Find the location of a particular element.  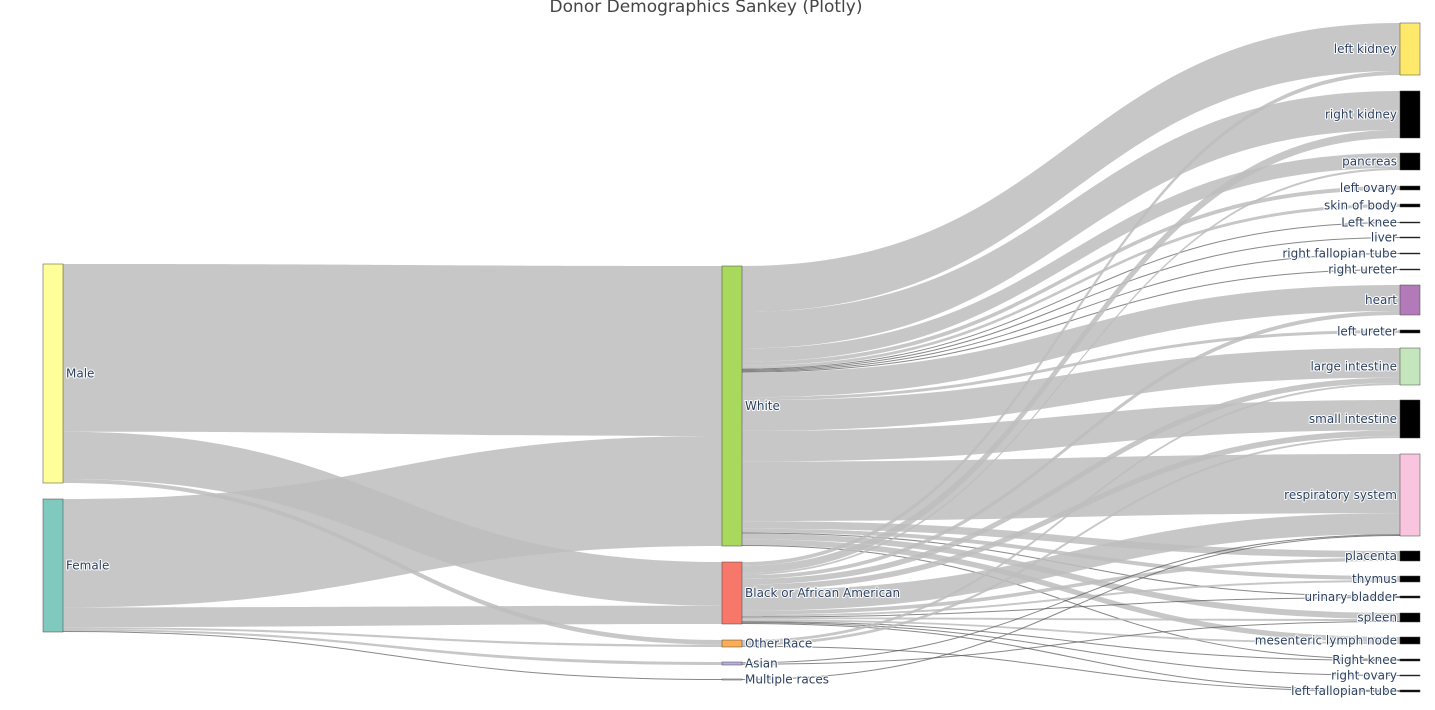

node-liver is located at coordinates (1410, 237).